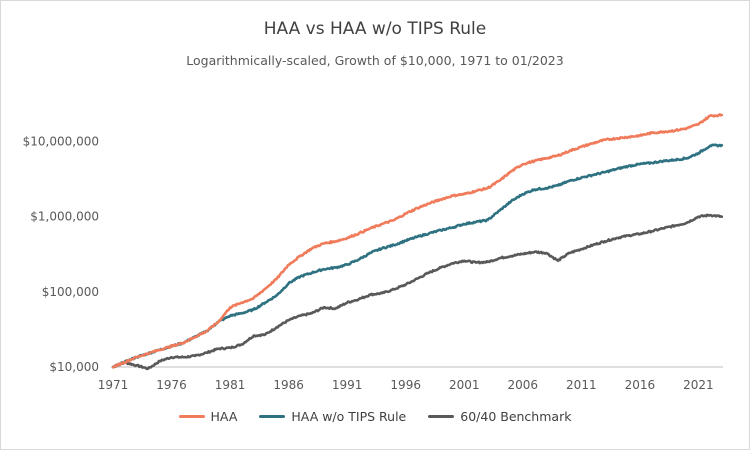  What do you see at coordinates (441, 416) in the screenshot?
I see `legend-swatch-benchmark` at bounding box center [441, 416].